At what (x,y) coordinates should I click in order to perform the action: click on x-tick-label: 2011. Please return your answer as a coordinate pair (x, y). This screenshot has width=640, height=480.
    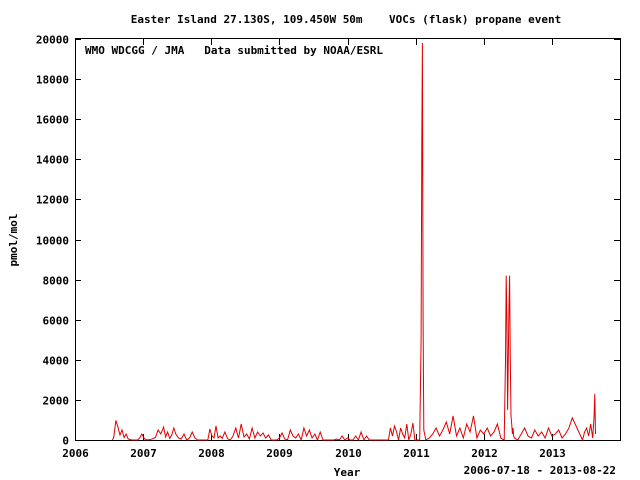
    Looking at the image, I should click on (416, 453).